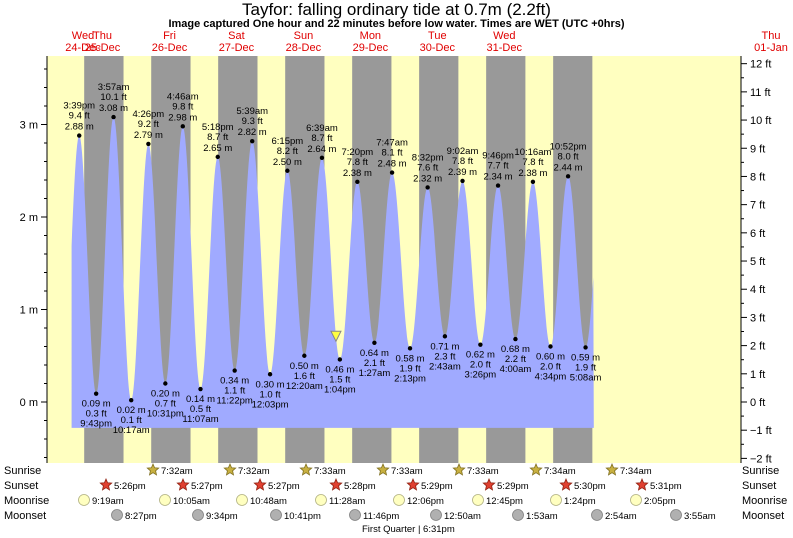  Describe the element at coordinates (515, 359) in the screenshot. I see `low-tide-feet: 2.2 ft` at that location.